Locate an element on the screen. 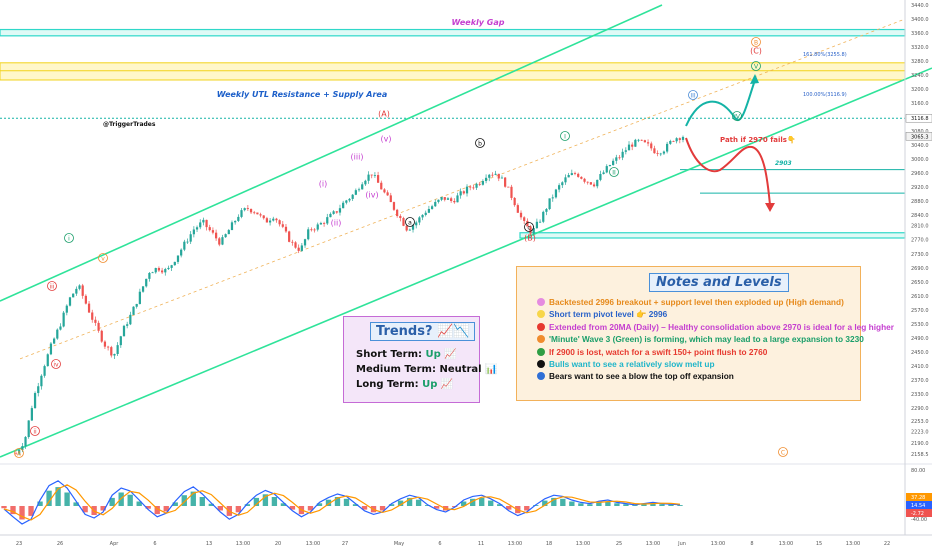 This screenshot has width=932, height=550. osc-value-text: 14.54 is located at coordinates (918, 506).